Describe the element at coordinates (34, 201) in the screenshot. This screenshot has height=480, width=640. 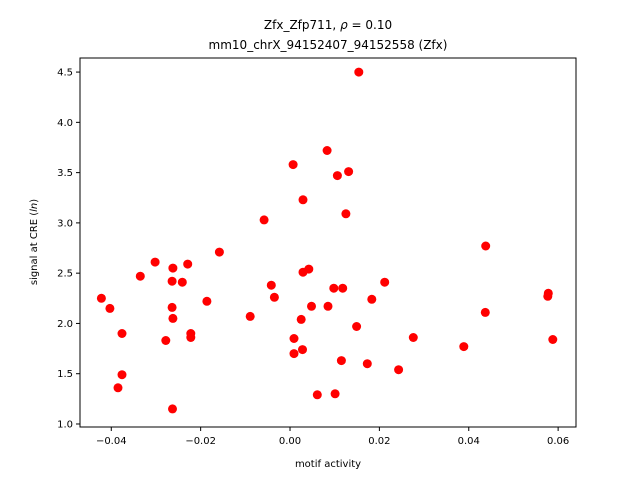
I see `y-axis-label-suffix: )` at that location.